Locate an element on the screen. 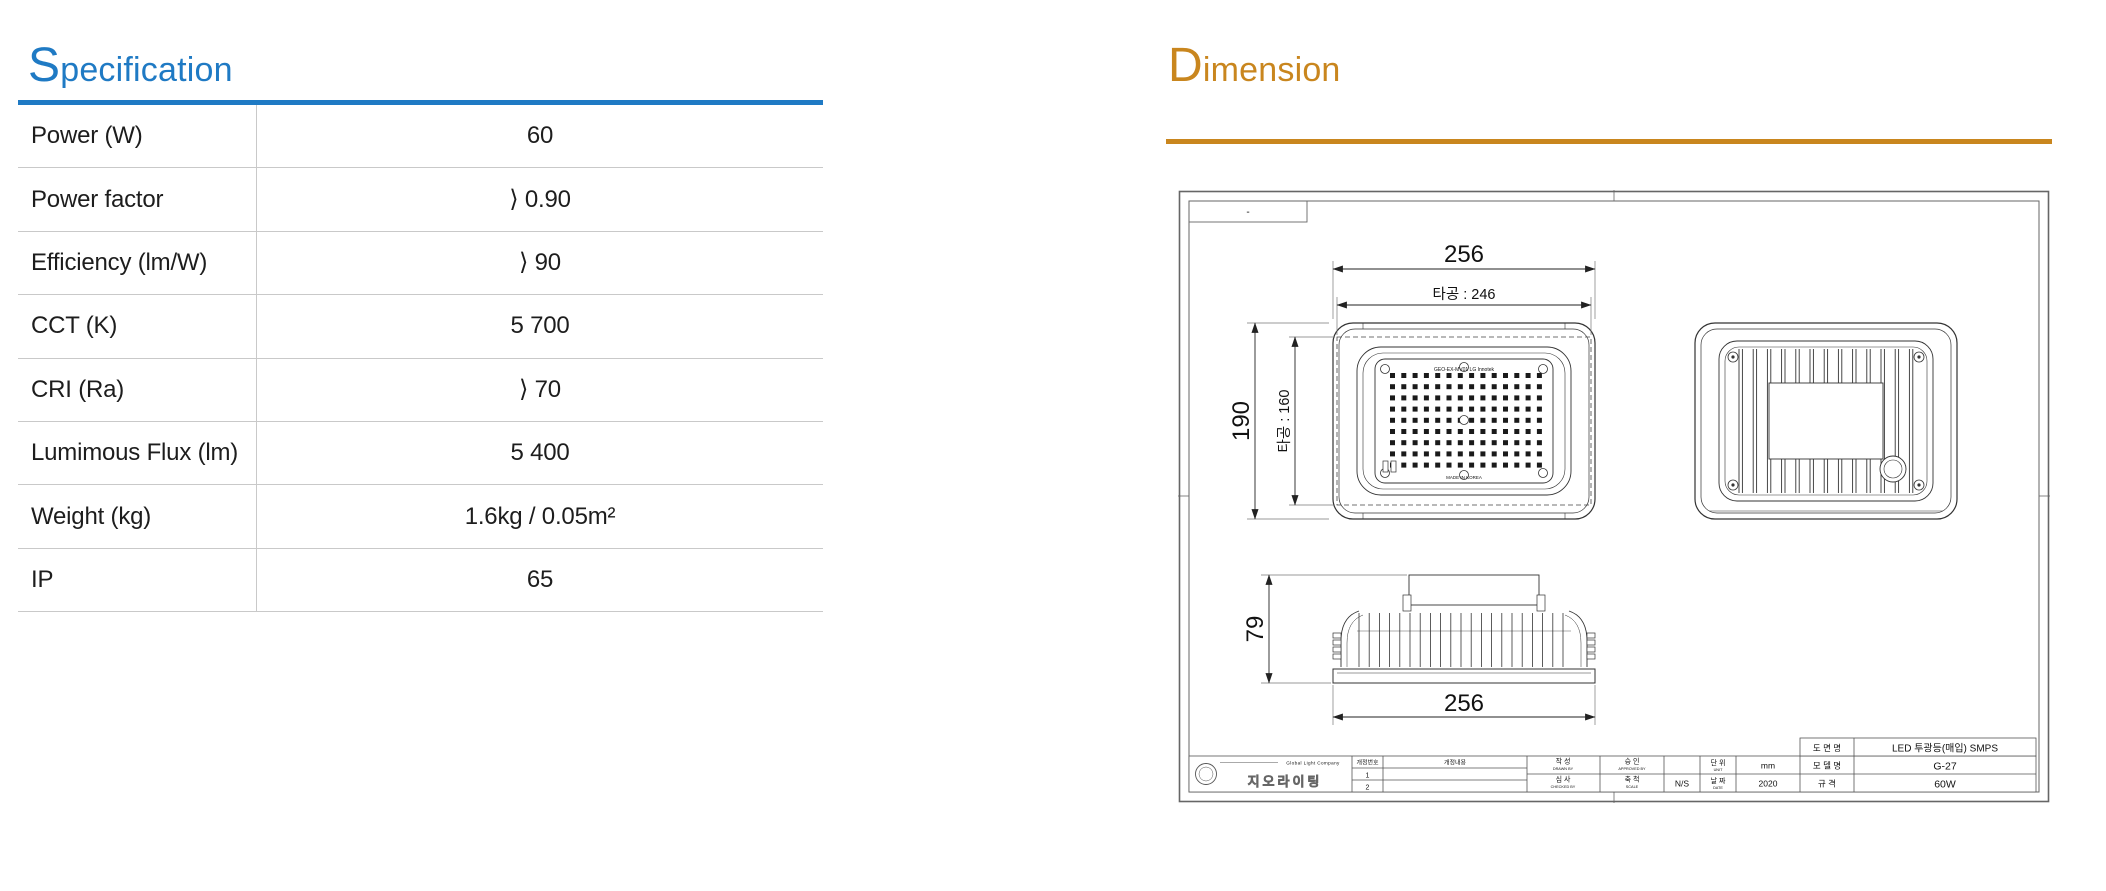 The height and width of the screenshot is (891, 2106). unit-label: 단 위 is located at coordinates (1718, 762).